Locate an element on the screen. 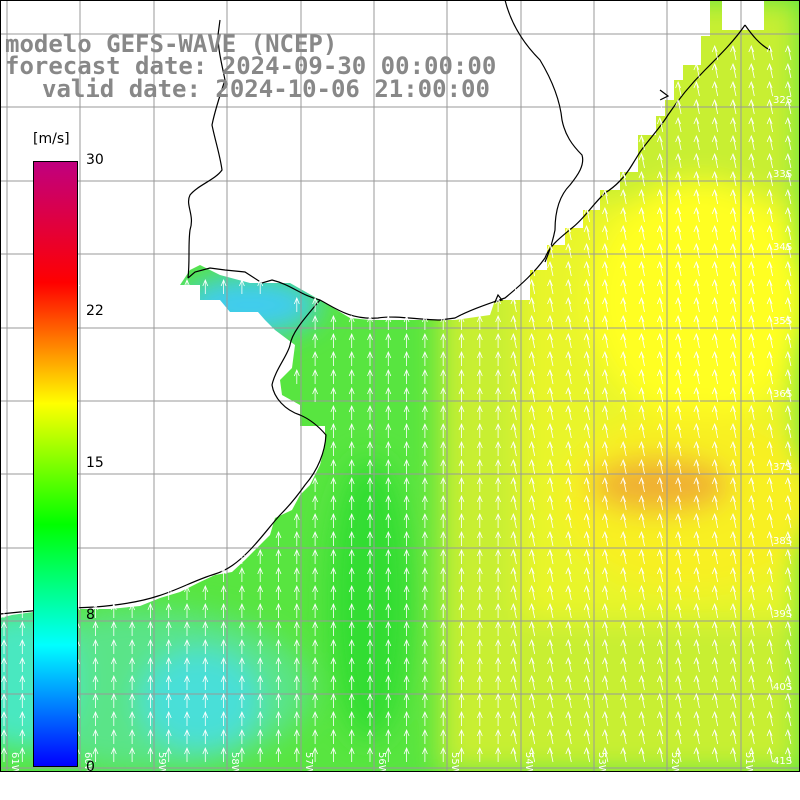 Image resolution: width=800 pixels, height=800 pixels. longitude-label: 55W is located at coordinates (454, 763).